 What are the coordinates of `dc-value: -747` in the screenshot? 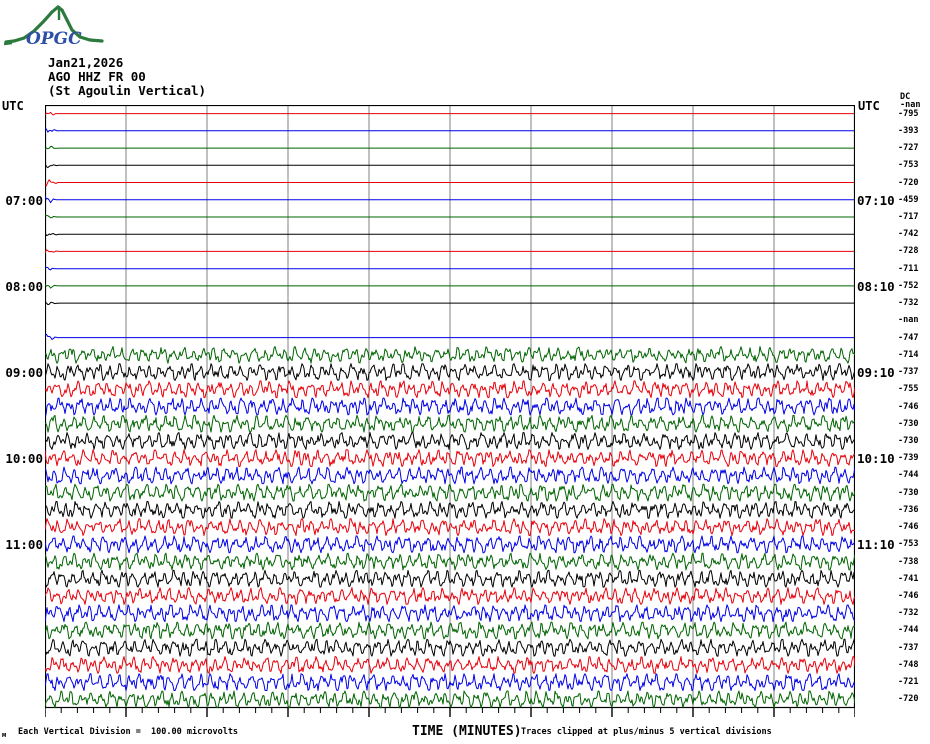 It's located at (908, 337).